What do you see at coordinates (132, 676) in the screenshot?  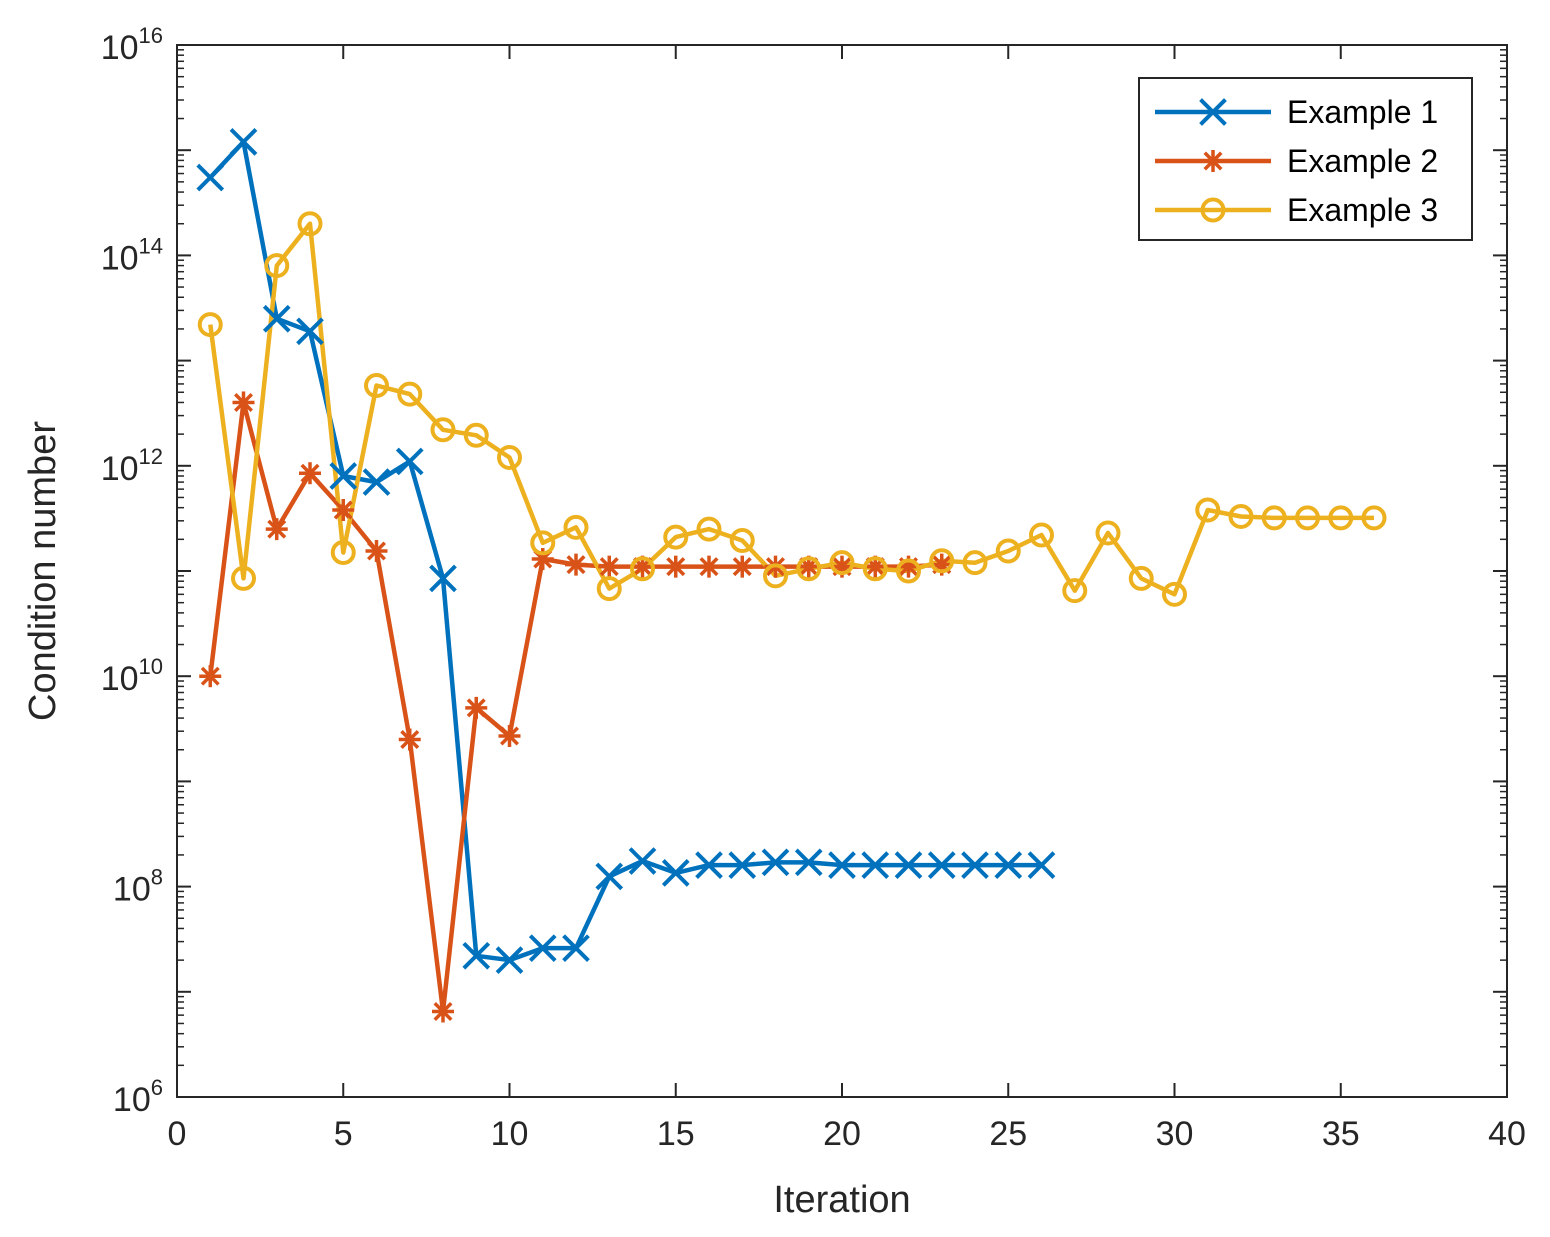 I see `y-tick-label: 1010` at bounding box center [132, 676].